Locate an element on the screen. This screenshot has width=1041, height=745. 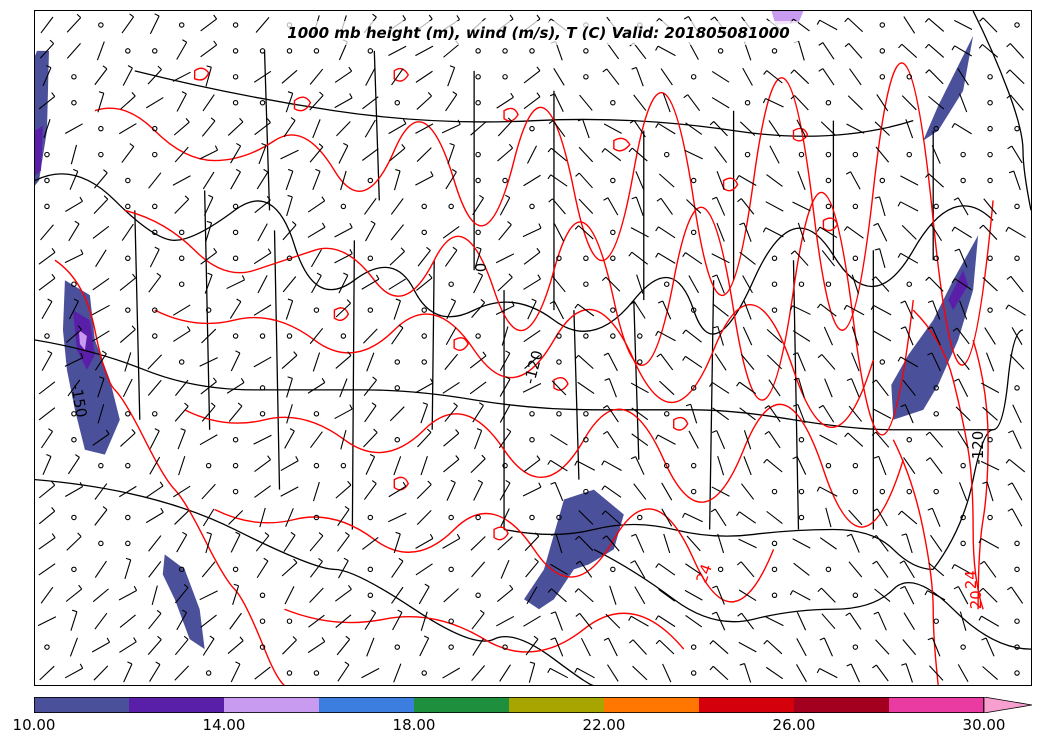
colorbar-tick-label: 14.00 is located at coordinates (224, 725).